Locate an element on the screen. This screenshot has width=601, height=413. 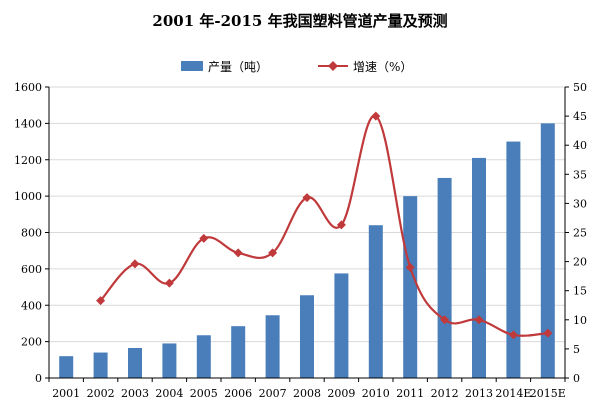
right-tick-label: 30 is located at coordinates (580, 203).